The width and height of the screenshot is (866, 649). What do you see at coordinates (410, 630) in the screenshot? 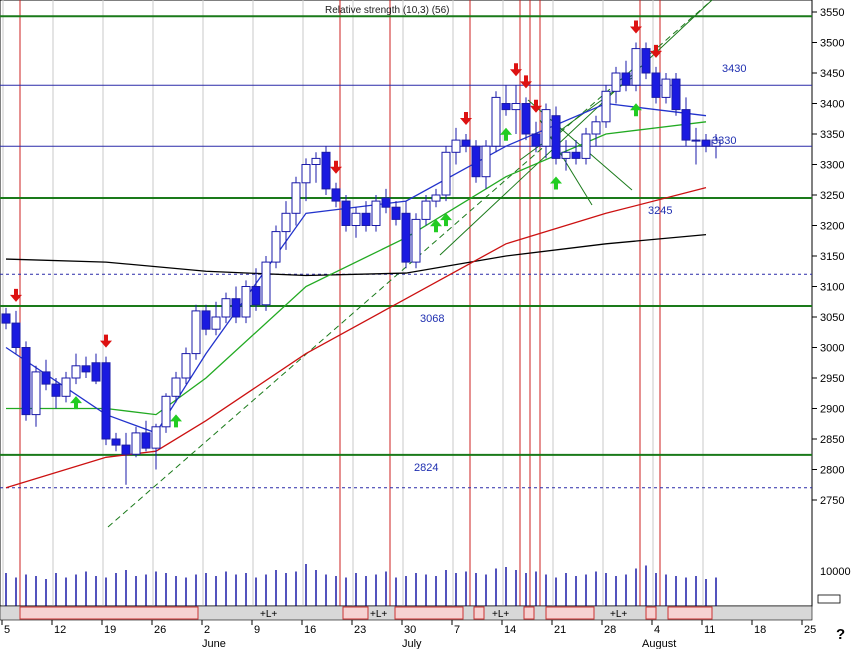
I see `x-tick-label: 30` at bounding box center [410, 630].